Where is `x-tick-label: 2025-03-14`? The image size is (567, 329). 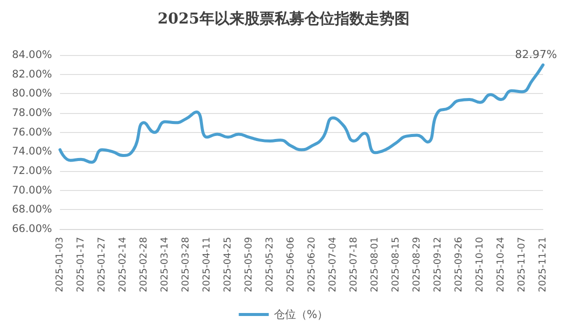
x-tick-label: 2025-03-14 is located at coordinates (165, 264).